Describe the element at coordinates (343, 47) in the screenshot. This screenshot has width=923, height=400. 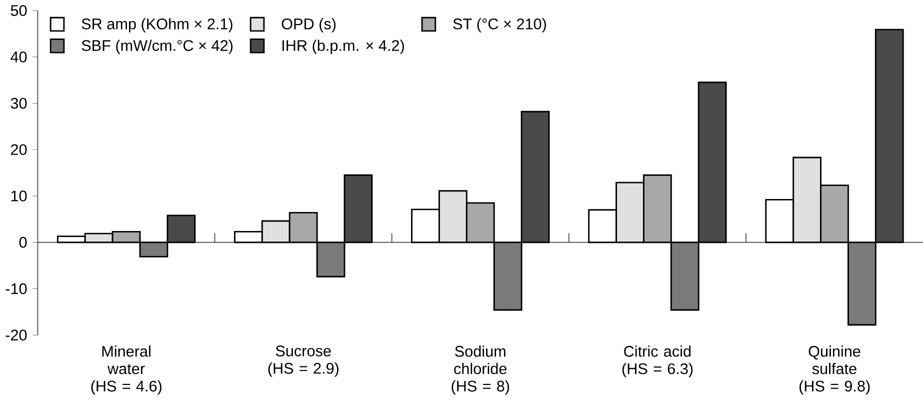
I see `legend-label: IHR (b.p.m. × 4.2)` at that location.